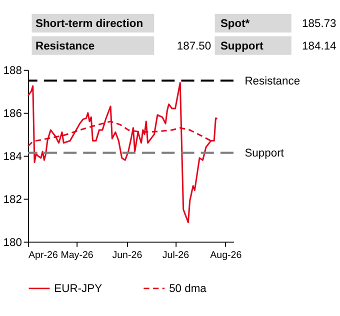 This screenshot has width=340, height=316. Describe the element at coordinates (77, 256) in the screenshot. I see `x-tick-label: May-26` at that location.